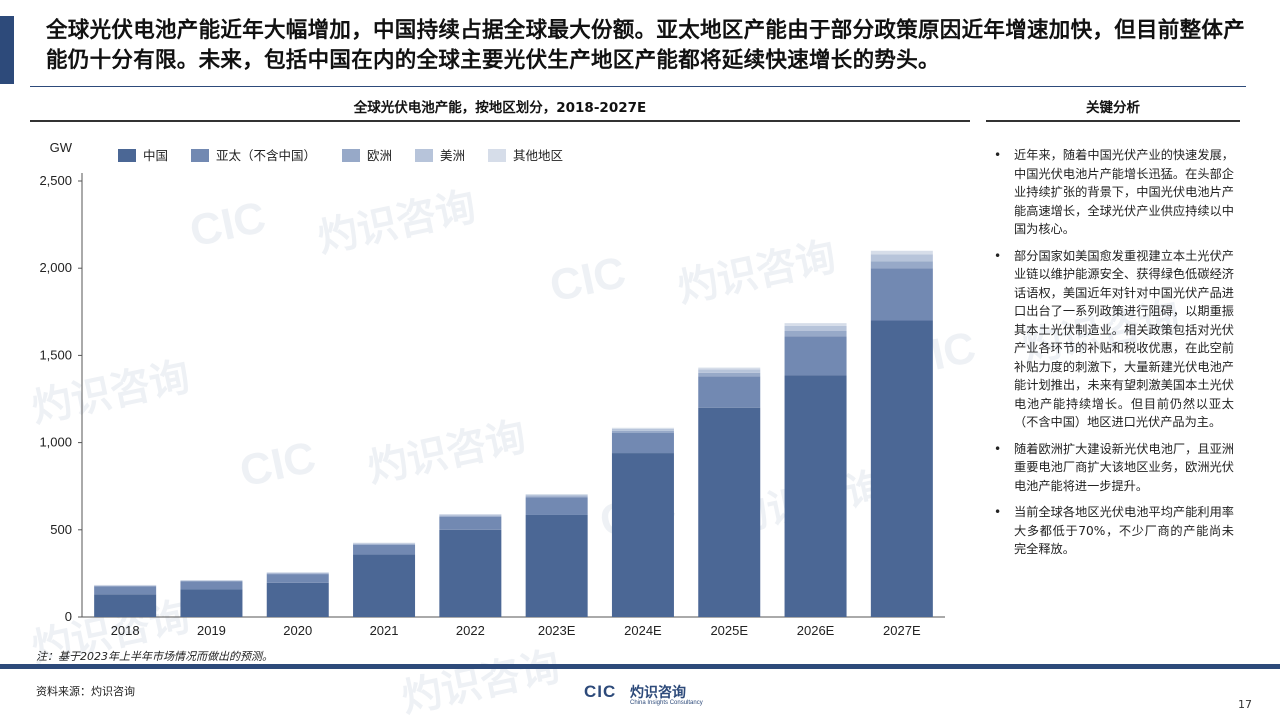 The height and width of the screenshot is (724, 1280). I want to click on accent-bar, so click(7, 50).